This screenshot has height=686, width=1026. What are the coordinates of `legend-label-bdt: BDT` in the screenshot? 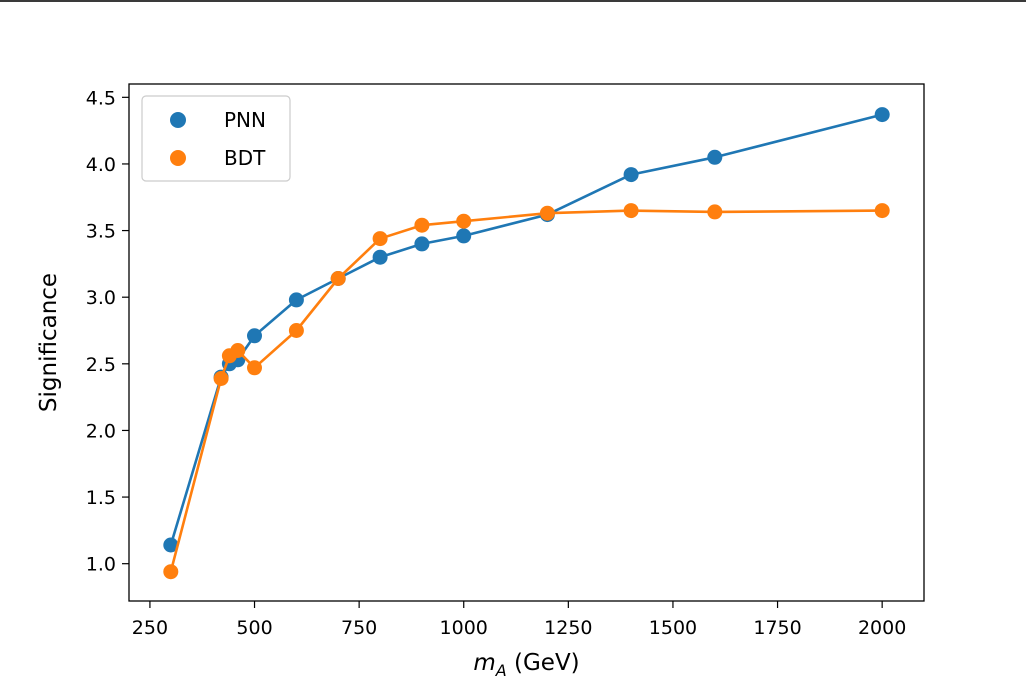 It's located at (245, 158).